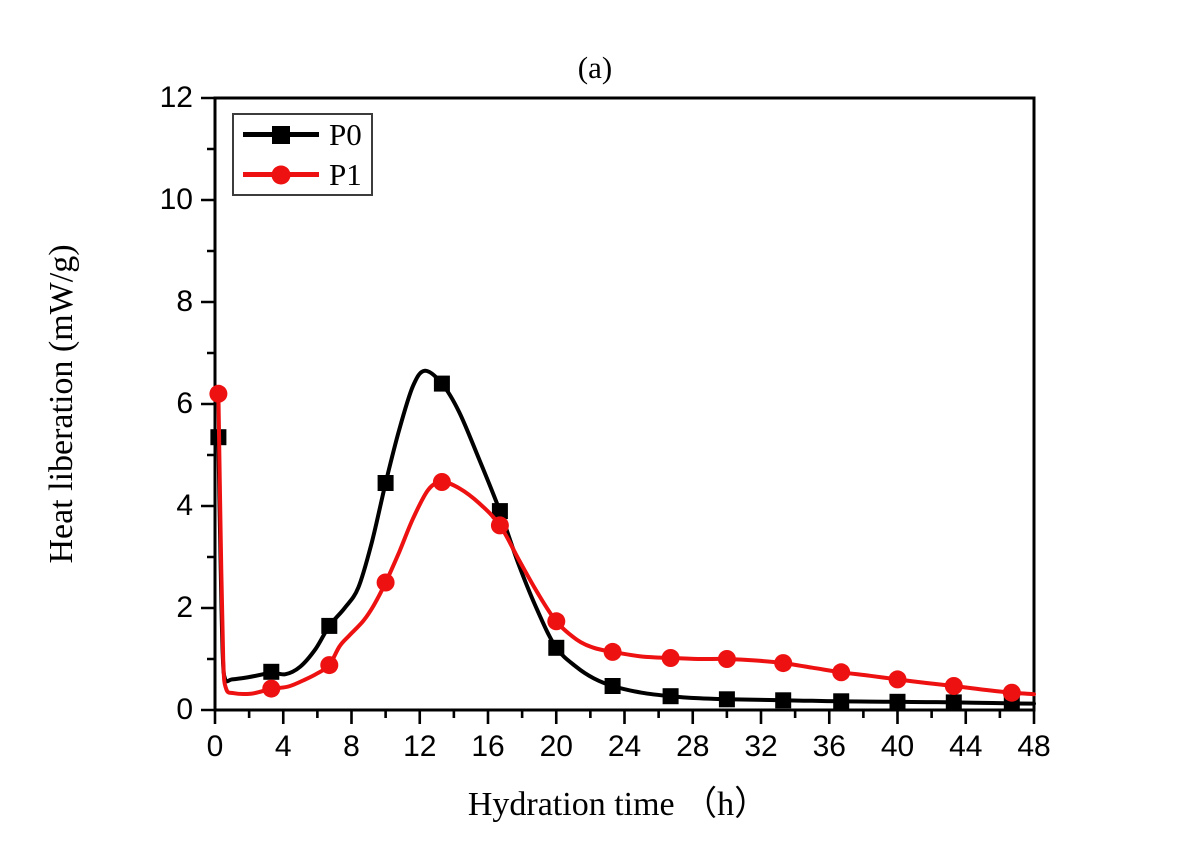  I want to click on legend-entry-P1: P1, so click(307, 175).